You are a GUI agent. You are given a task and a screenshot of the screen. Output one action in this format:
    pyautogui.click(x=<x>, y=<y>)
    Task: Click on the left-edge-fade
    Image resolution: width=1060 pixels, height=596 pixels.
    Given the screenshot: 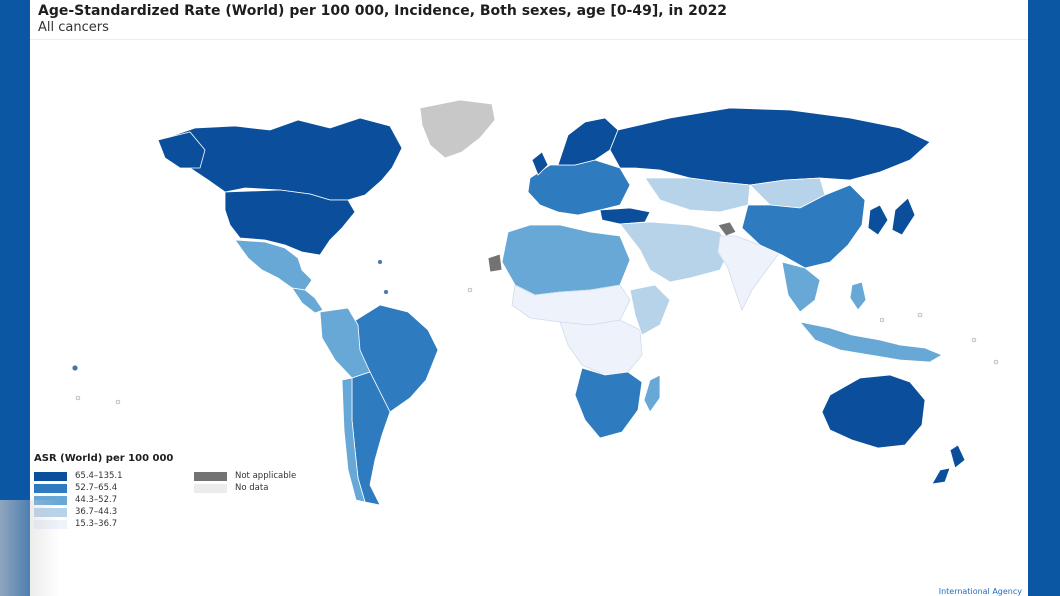 What is the action you would take?
    pyautogui.click(x=30, y=548)
    